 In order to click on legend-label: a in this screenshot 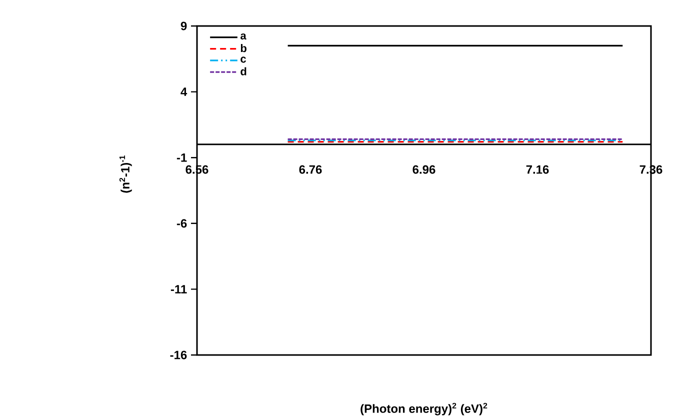, I will do `click(243, 36)`.